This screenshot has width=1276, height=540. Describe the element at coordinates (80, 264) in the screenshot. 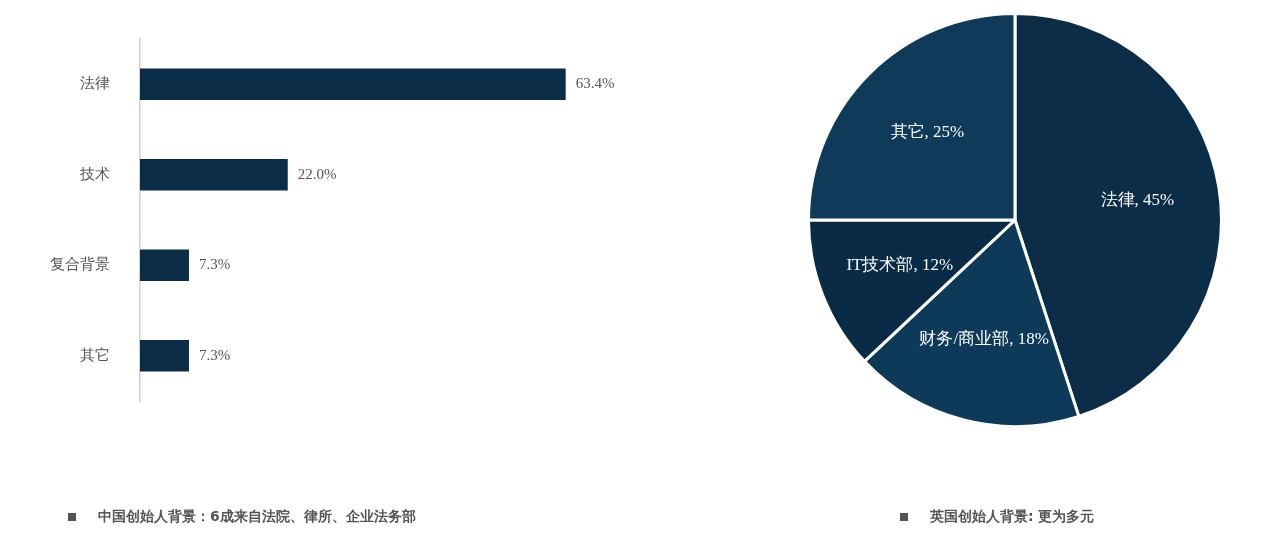

I see `y-tick-label: 复合背景` at that location.